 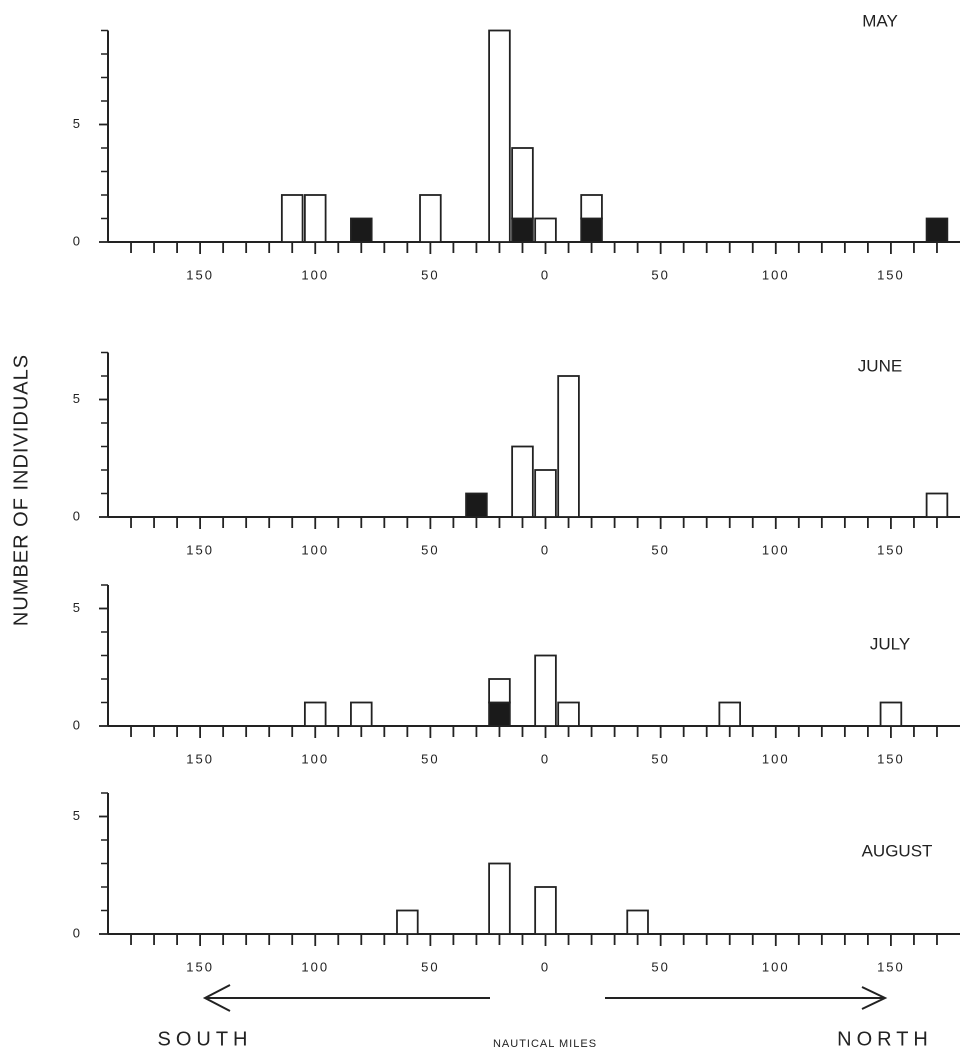 What do you see at coordinates (880, 20) in the screenshot?
I see `panel-title: MAY` at bounding box center [880, 20].